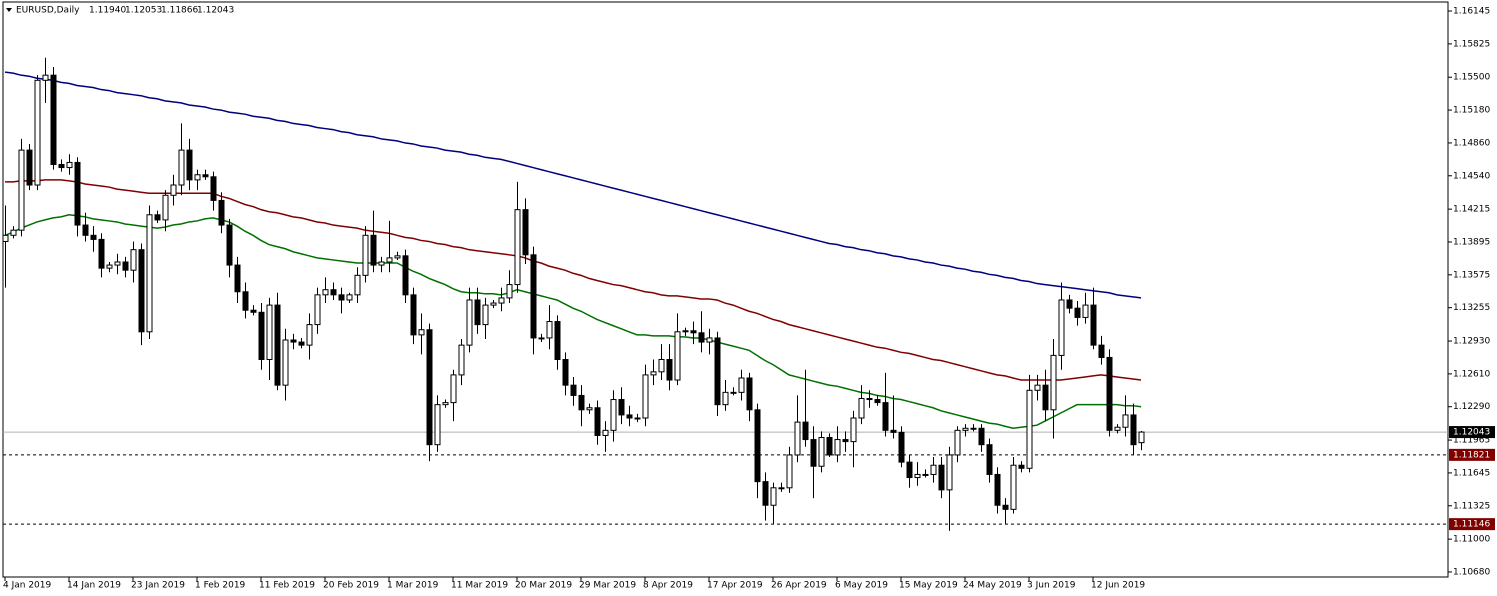  I want to click on header-high: 1.12053, so click(143, 11).